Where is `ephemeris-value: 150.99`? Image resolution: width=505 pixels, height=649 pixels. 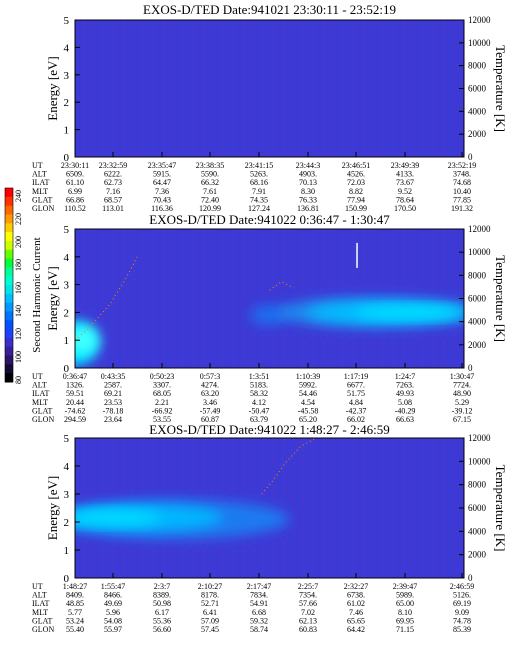 ephemeris-value: 150.99 is located at coordinates (356, 208).